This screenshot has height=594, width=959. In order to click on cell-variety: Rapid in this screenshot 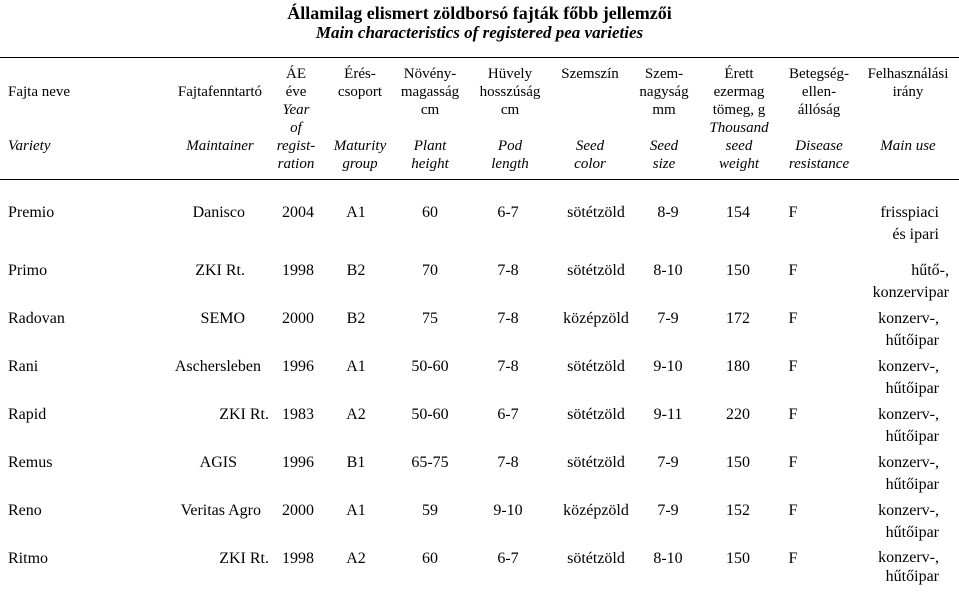, I will do `click(27, 414)`.